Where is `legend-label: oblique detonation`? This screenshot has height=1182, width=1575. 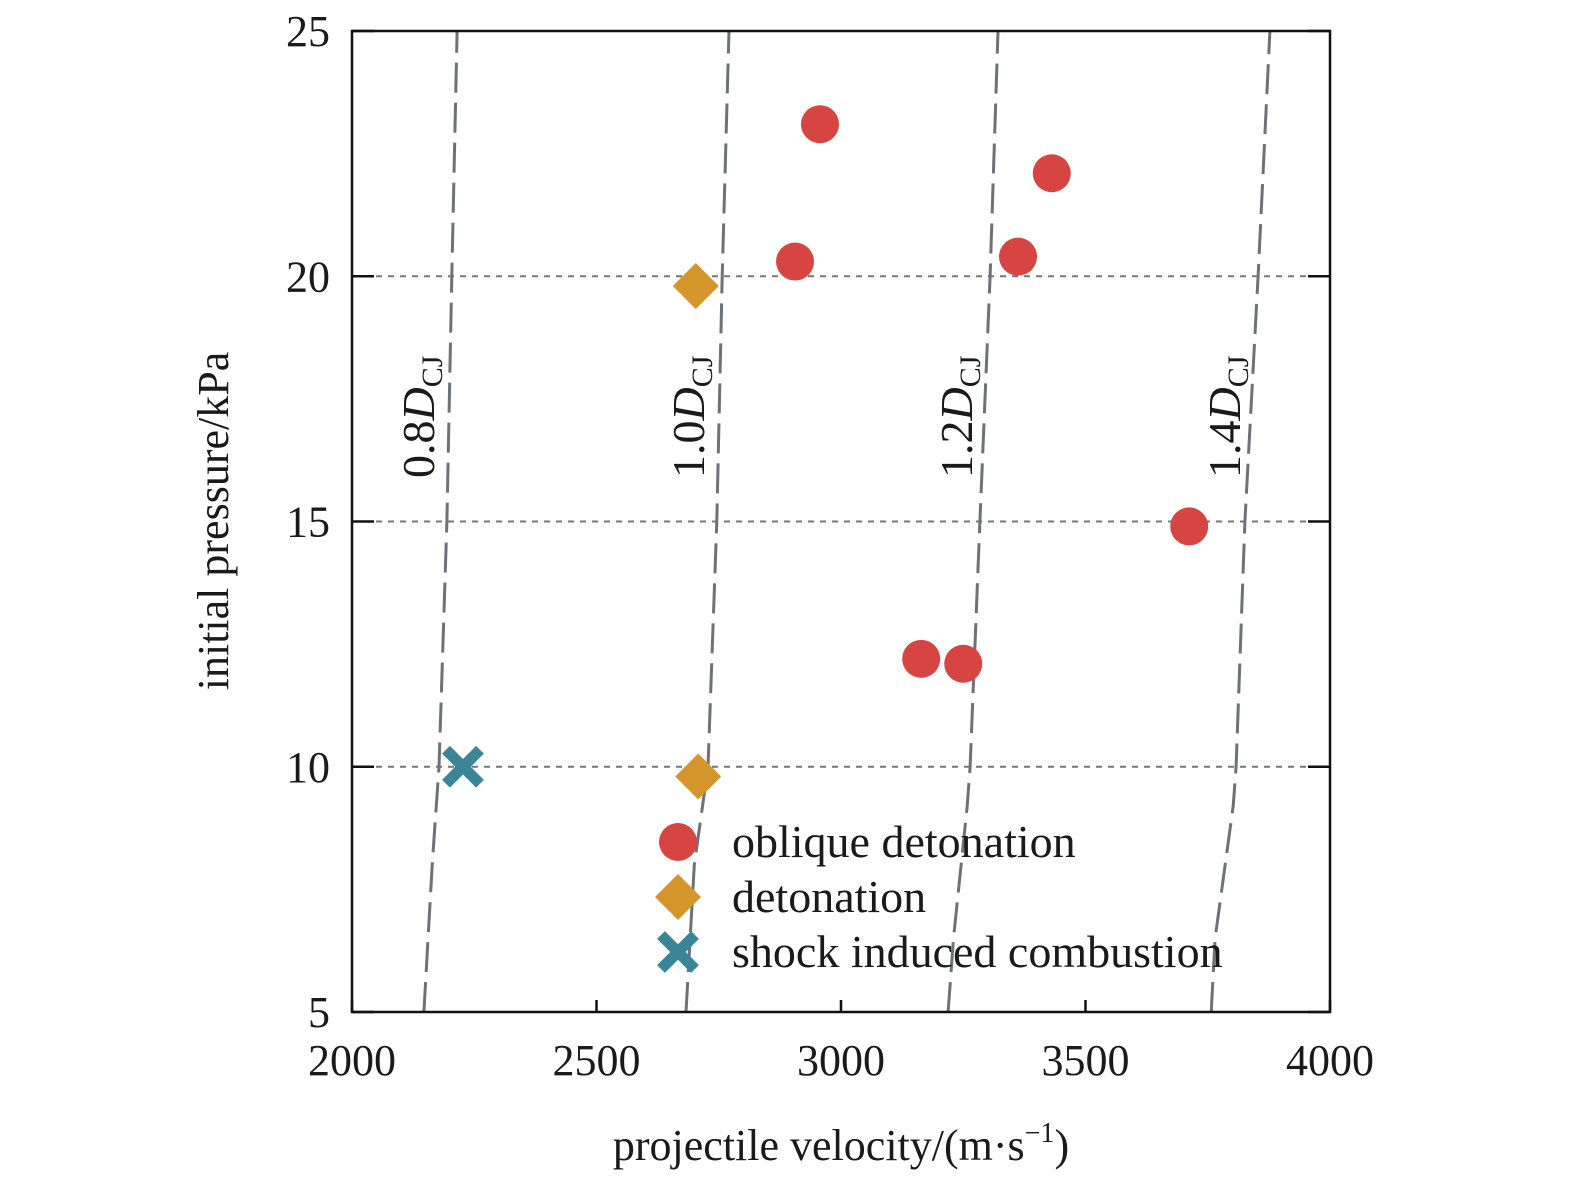 legend-label: oblique detonation is located at coordinates (904, 841).